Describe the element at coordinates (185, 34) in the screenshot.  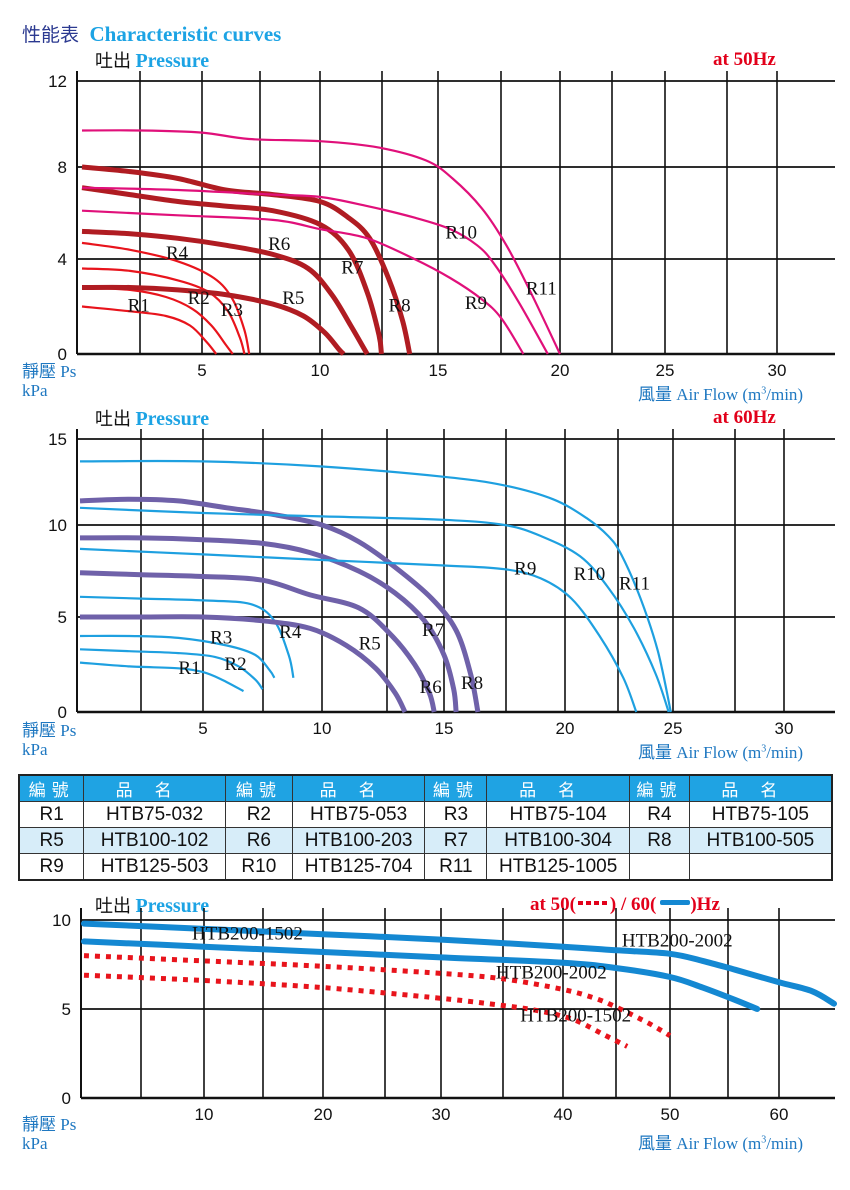
I see `title-en: Characteristic curves` at that location.